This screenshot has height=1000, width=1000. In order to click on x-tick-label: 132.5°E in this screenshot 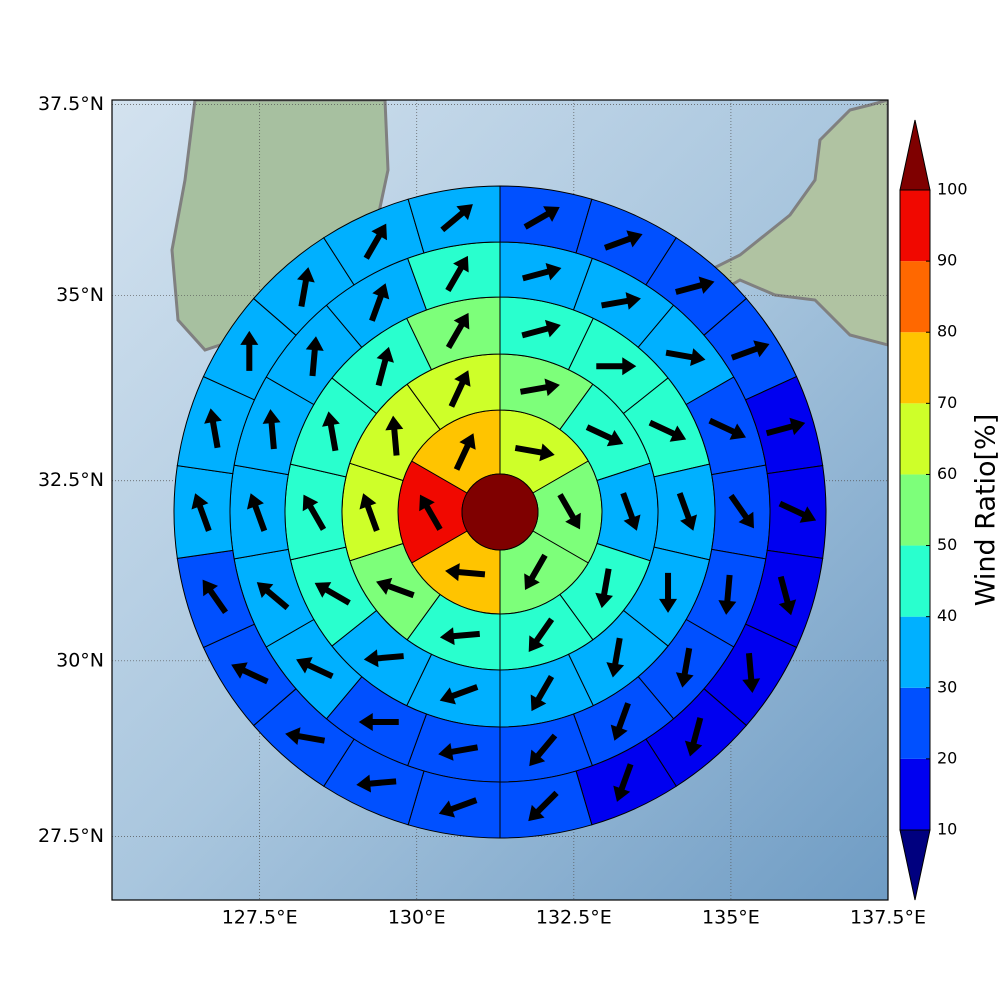, I will do `click(574, 918)`.